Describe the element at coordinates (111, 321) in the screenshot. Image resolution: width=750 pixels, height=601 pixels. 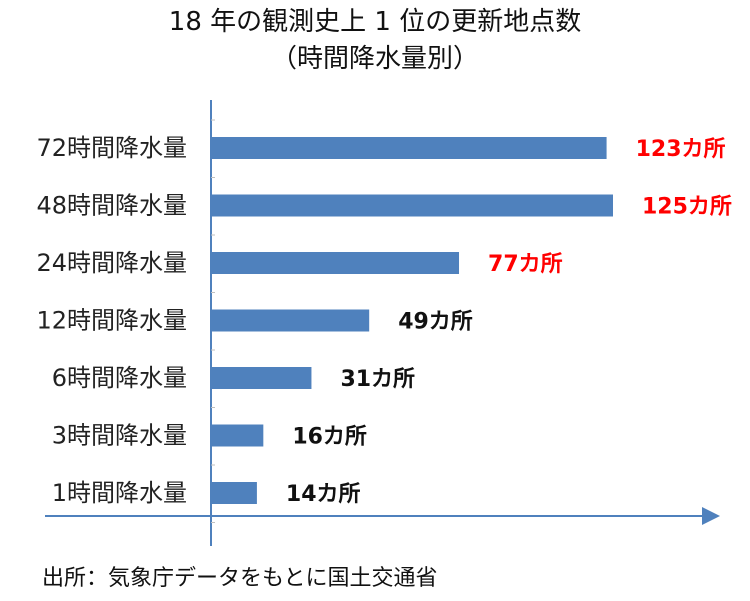
I see `category-label: 12時間降水量` at that location.